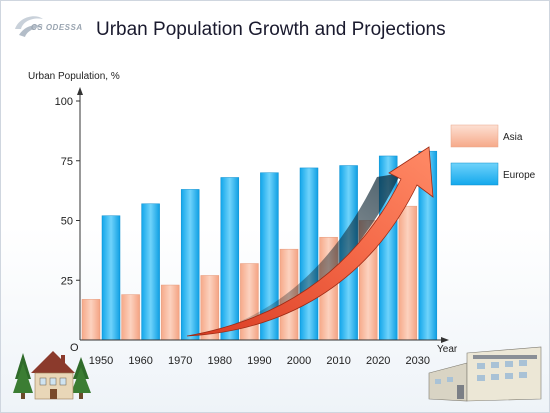 Image resolution: width=550 pixels, height=413 pixels. What do you see at coordinates (29, 26) in the screenshot?
I see `logo-swirl-icon` at bounding box center [29, 26].